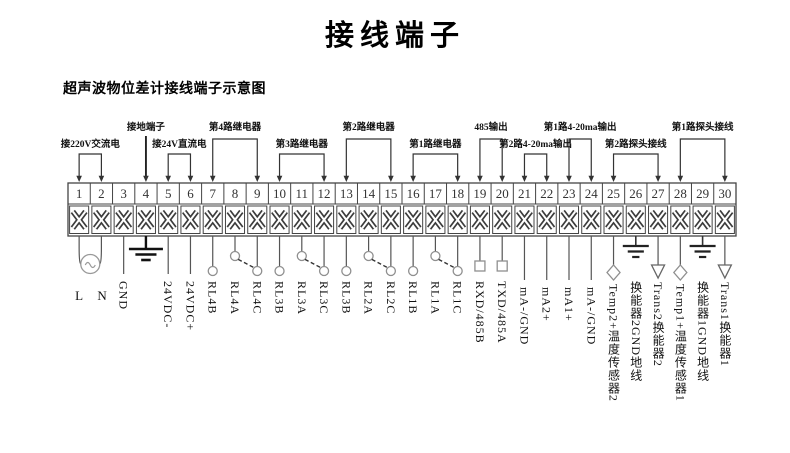 Image resolution: width=790 pixels, height=453 pixels. I want to click on terminal-number: 17, so click(435, 193).